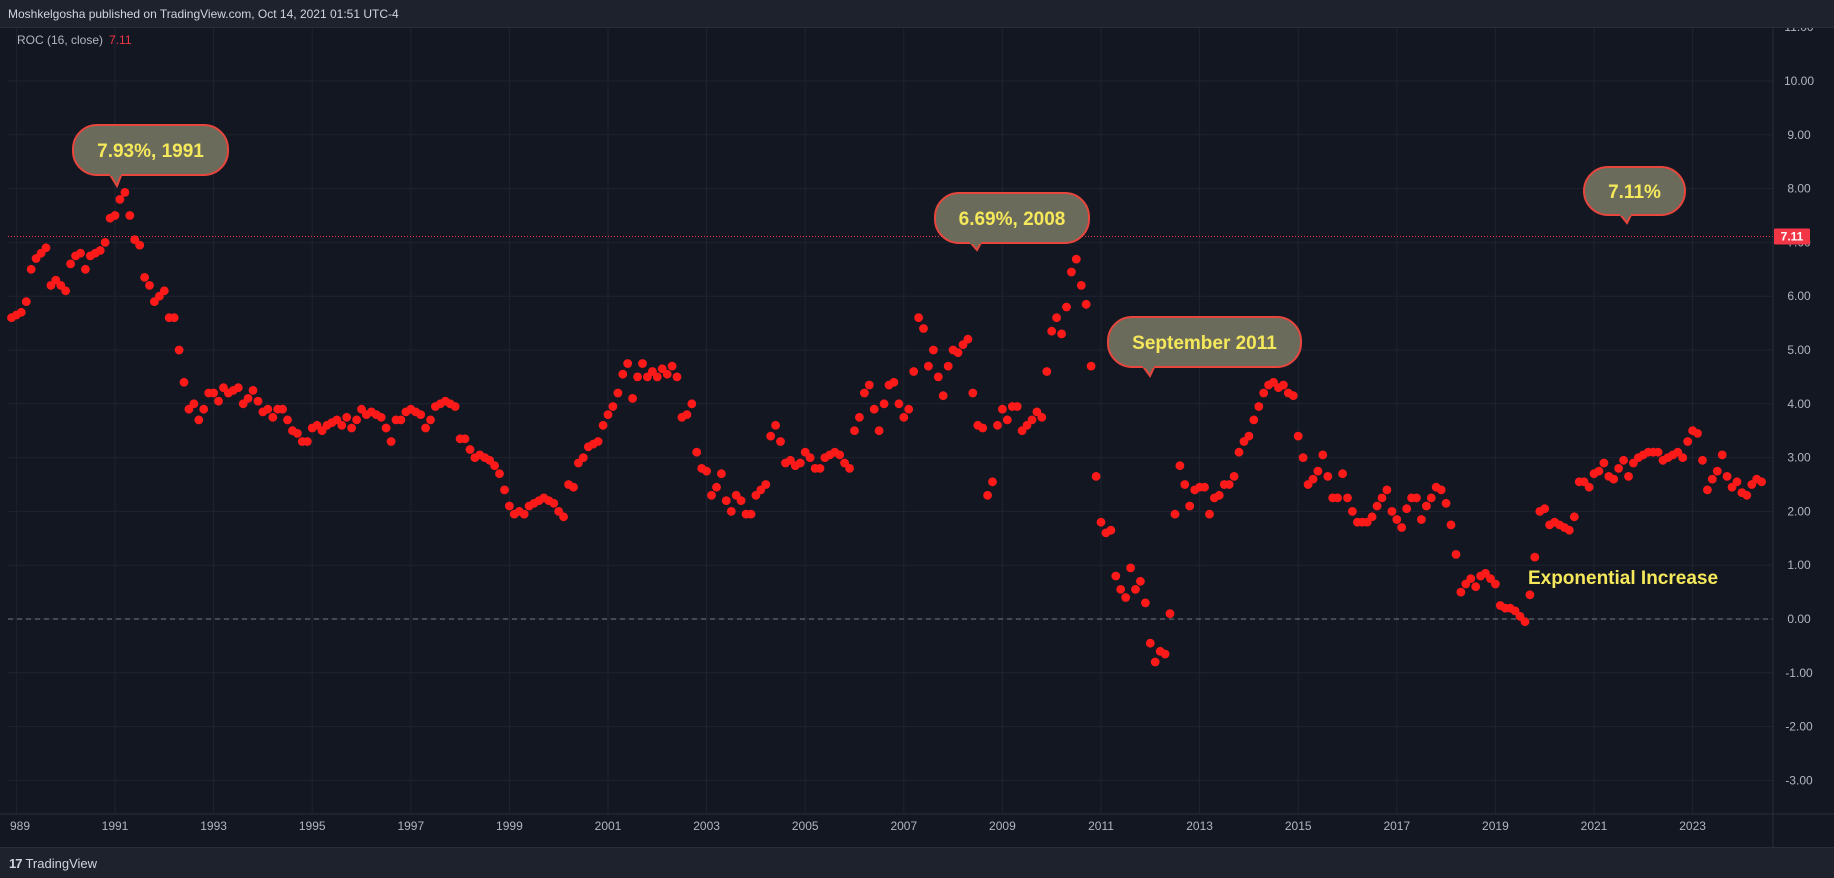 This screenshot has height=878, width=1834. Describe the element at coordinates (1799, 458) in the screenshot. I see `y-tick-label: 3.00` at that location.